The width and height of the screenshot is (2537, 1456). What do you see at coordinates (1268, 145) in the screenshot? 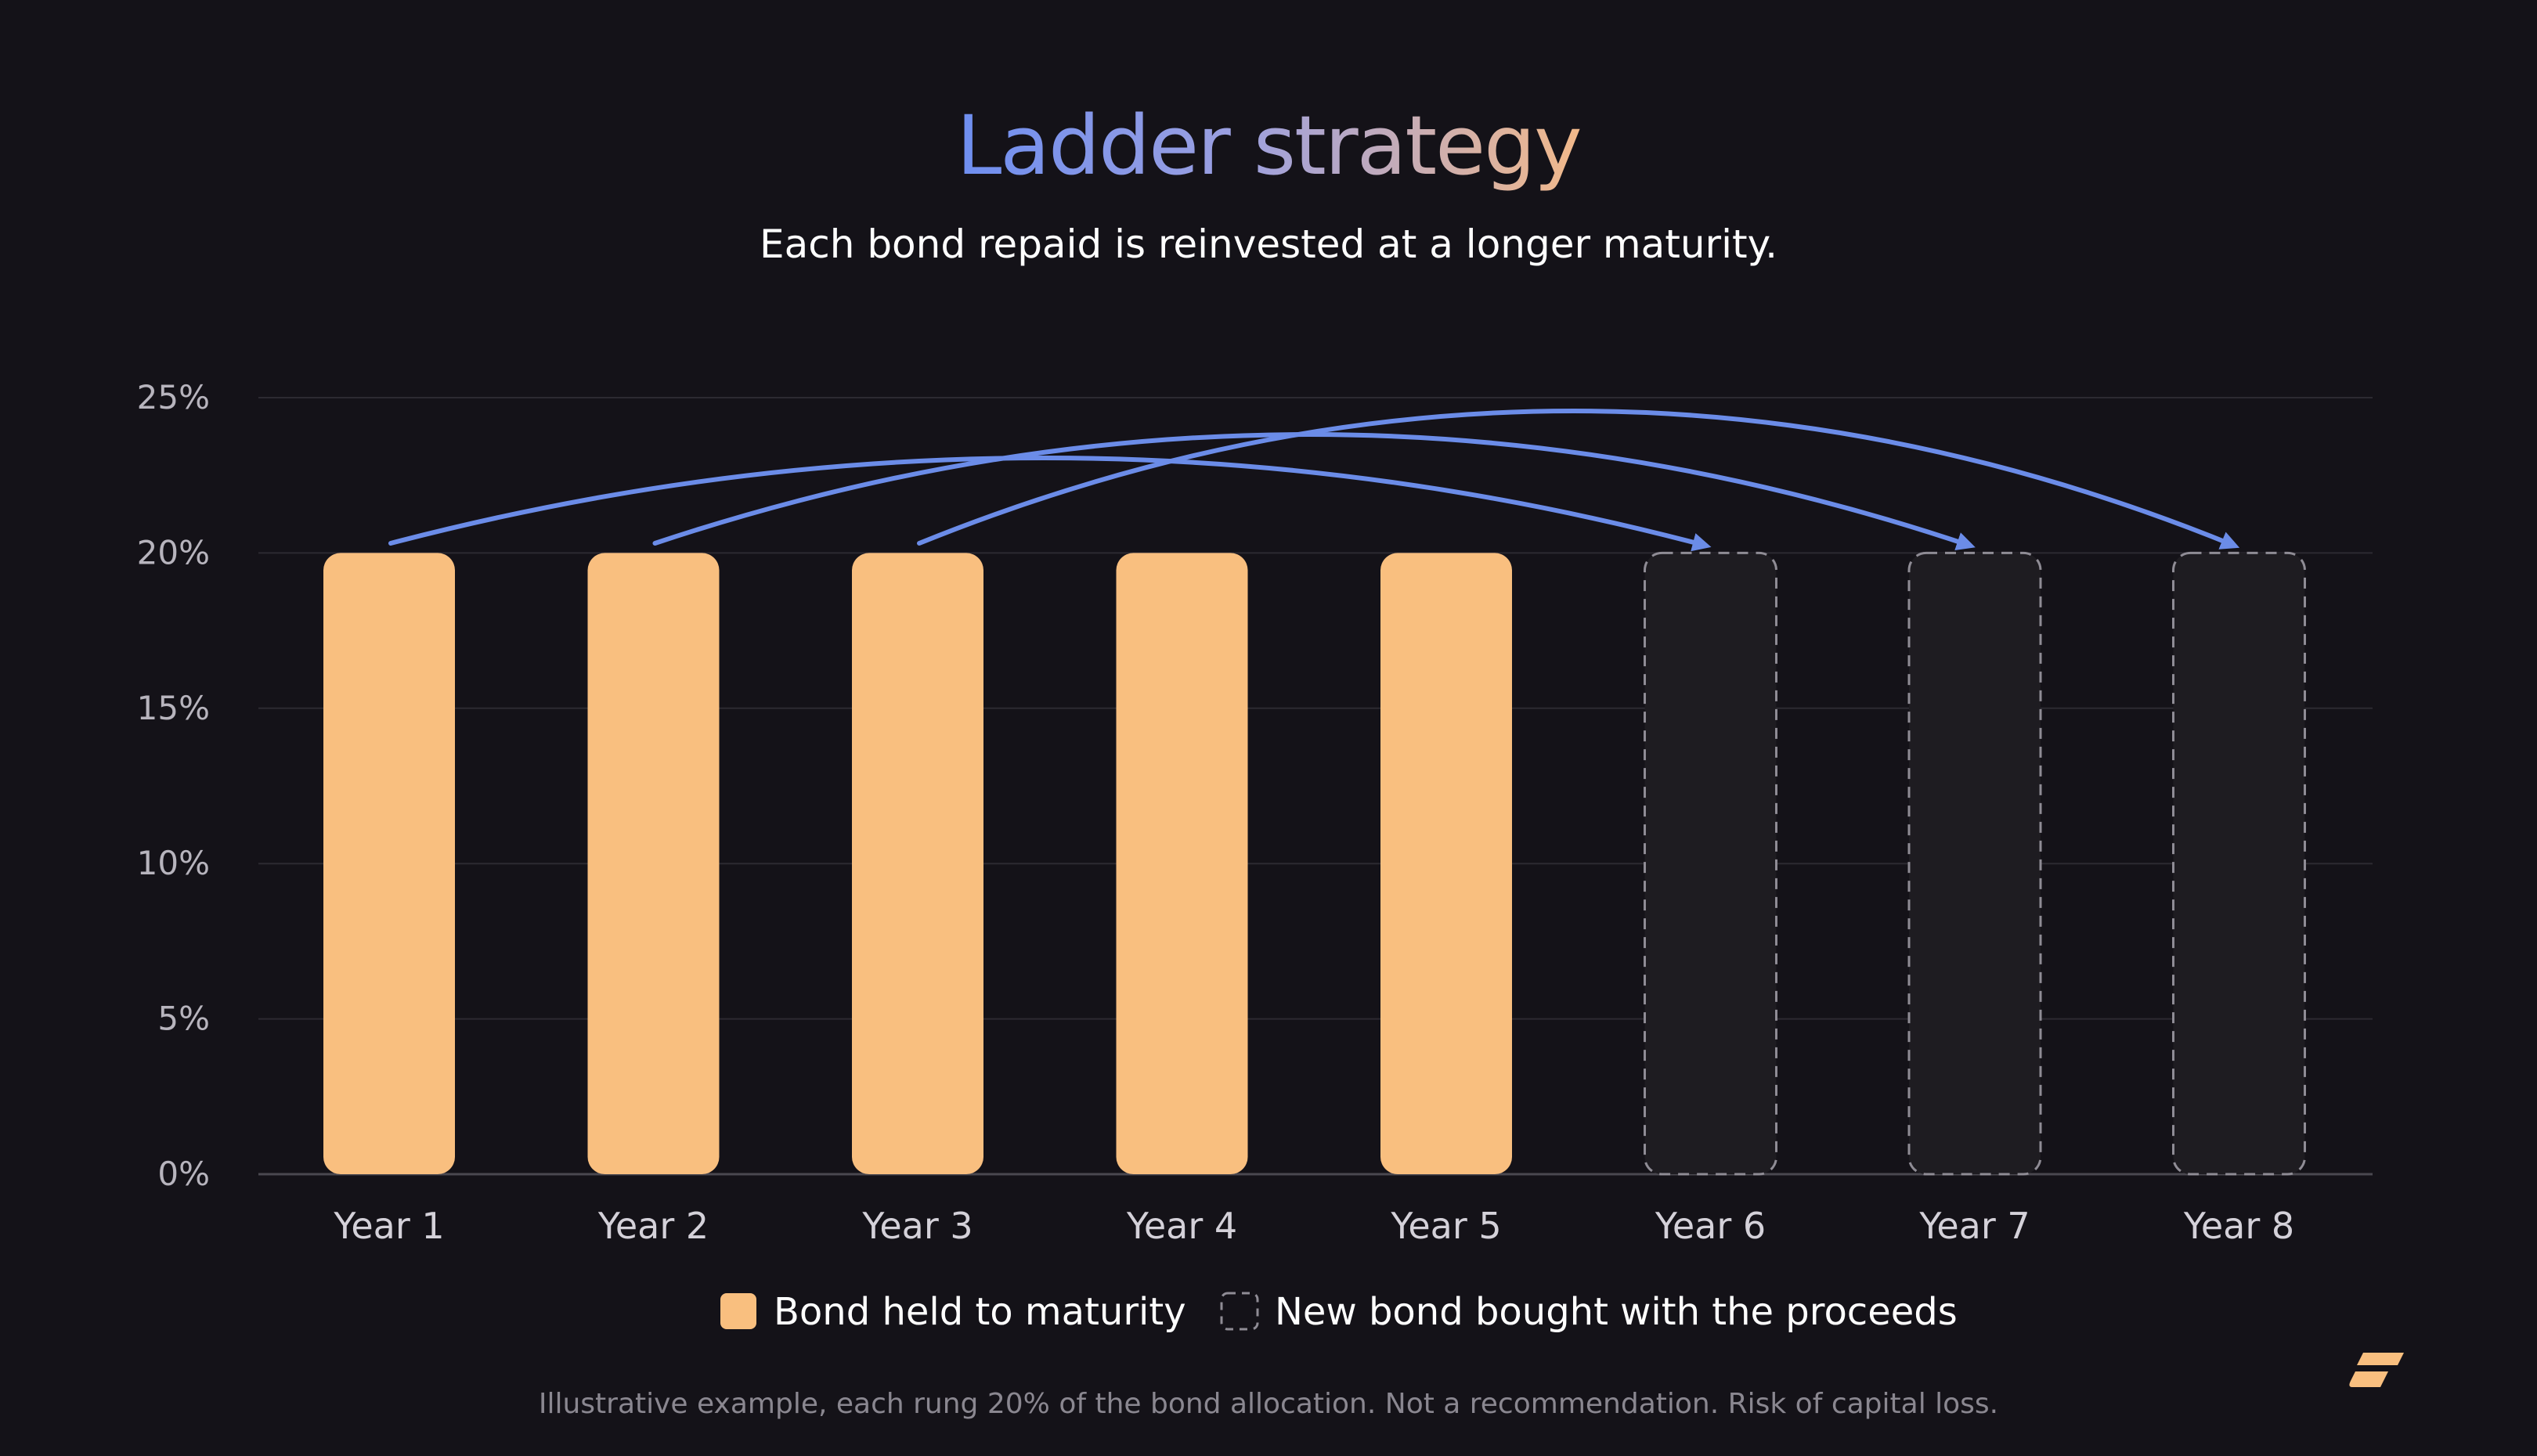
I see `chart-title: Ladder strategy` at bounding box center [1268, 145].